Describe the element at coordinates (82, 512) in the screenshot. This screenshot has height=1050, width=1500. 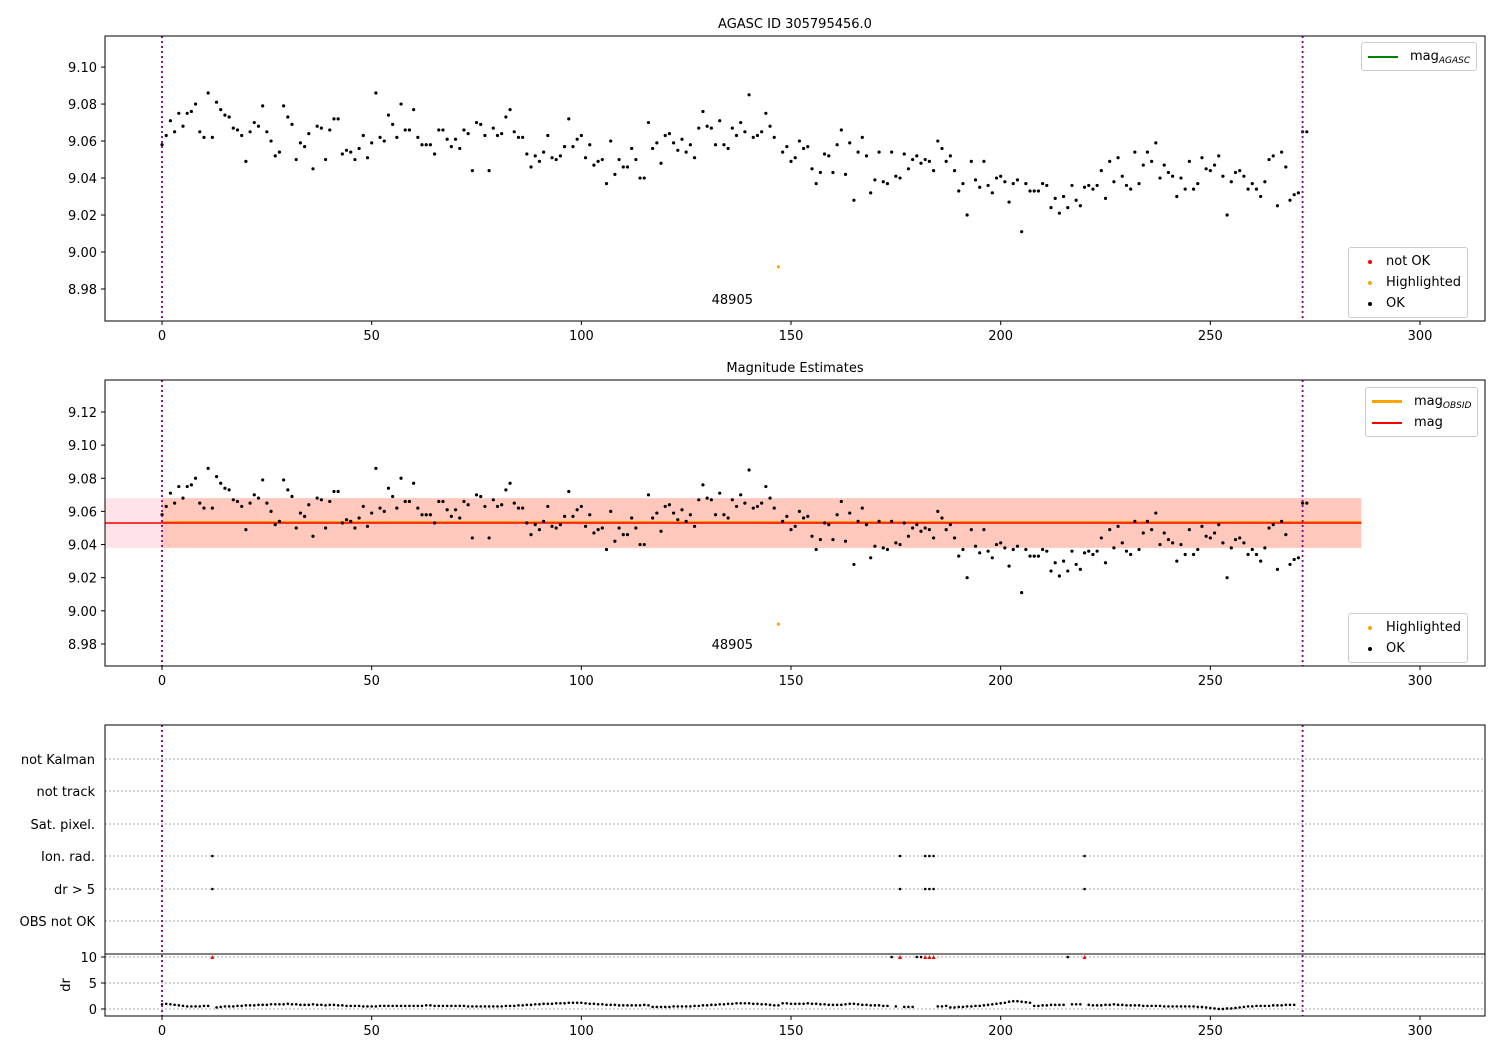
I see `y-tick-label: 9.06` at that location.